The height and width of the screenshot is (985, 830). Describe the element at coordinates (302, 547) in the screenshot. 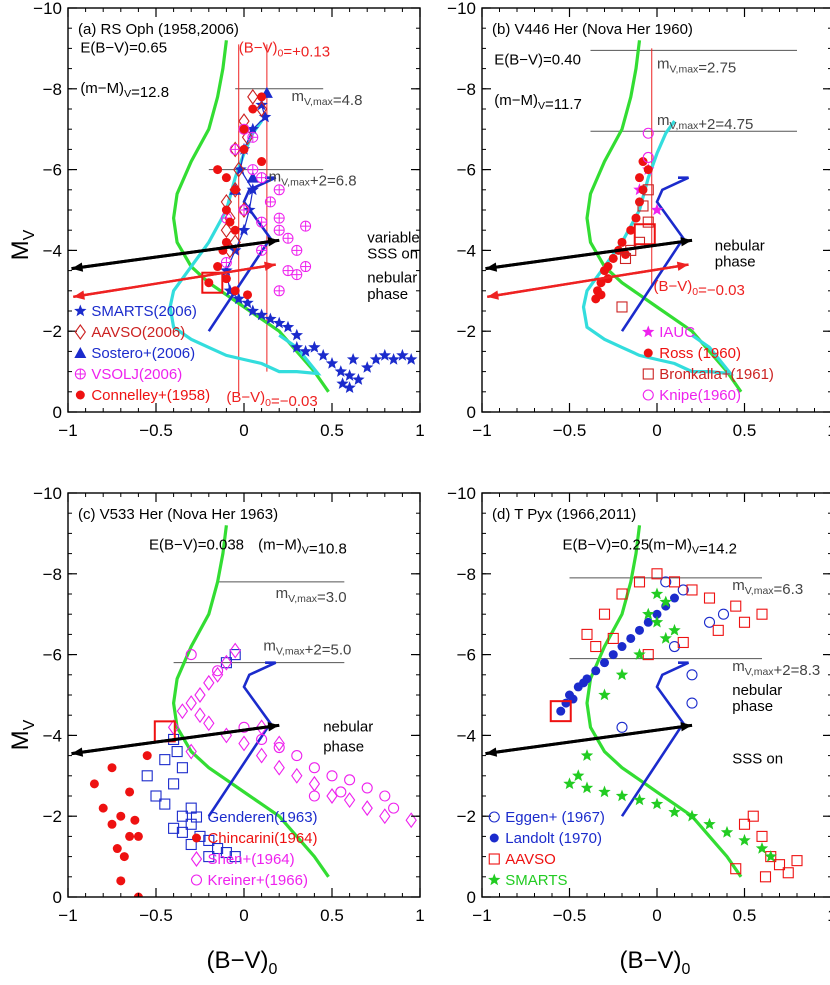

I see `annotation-label: (m−M)V=10.8` at that location.